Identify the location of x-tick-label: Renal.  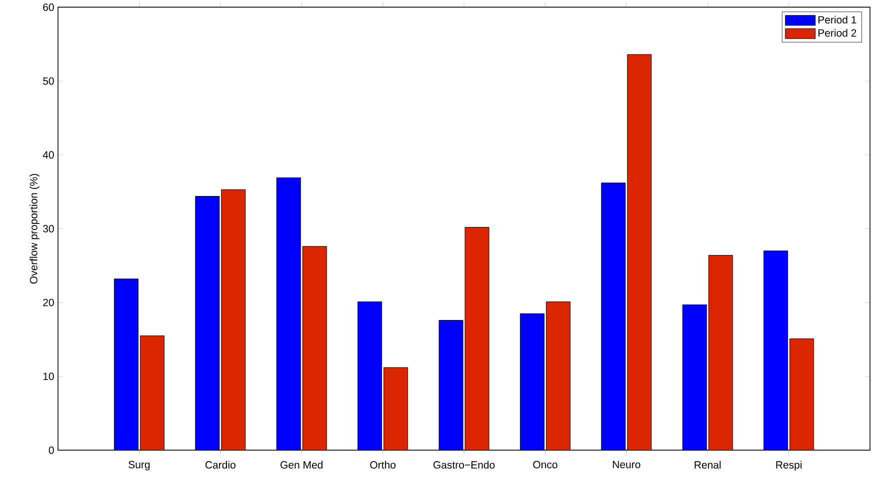
(707, 464).